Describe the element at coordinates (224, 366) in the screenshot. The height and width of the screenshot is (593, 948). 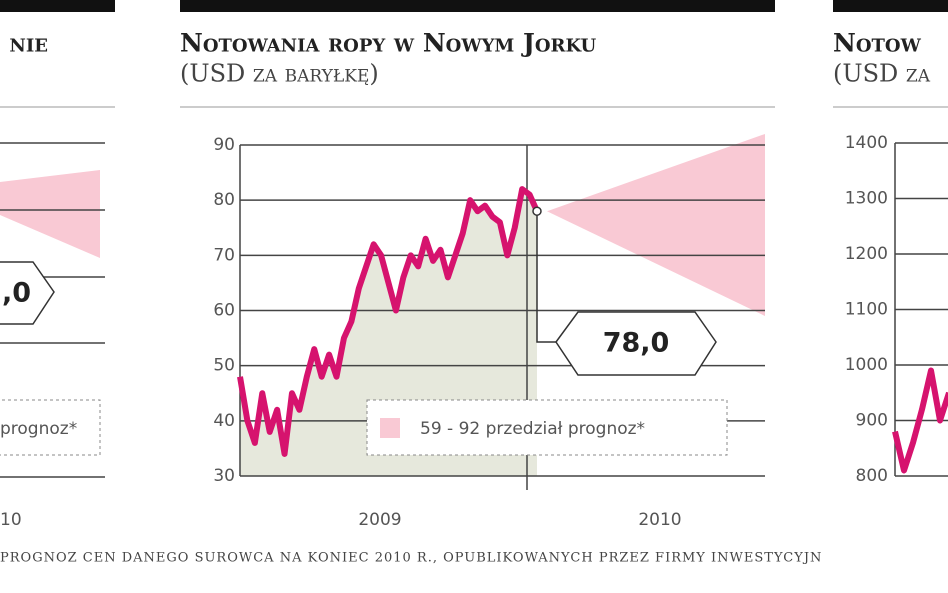
I see `y-tick-label: 50` at that location.